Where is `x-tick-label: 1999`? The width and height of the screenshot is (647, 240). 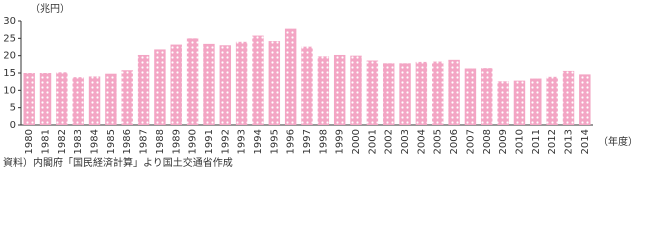
x-tick-label: 1999 is located at coordinates (340, 141).